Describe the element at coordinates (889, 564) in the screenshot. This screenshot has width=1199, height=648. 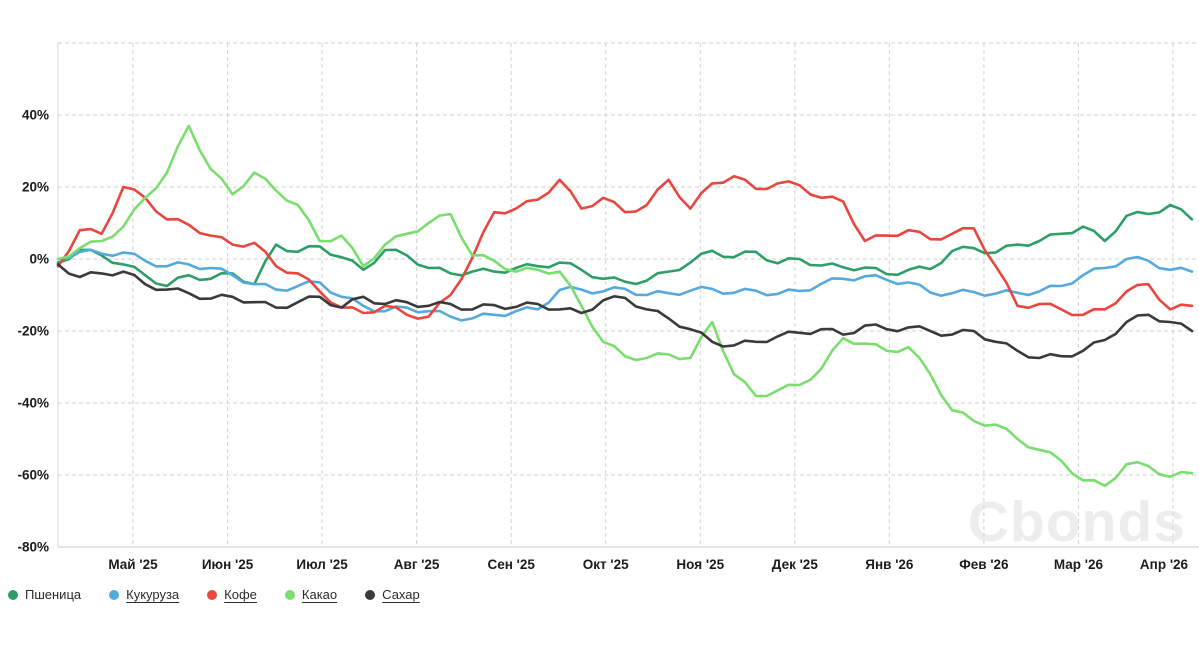
I see `x-axis-label: Янв '26` at that location.